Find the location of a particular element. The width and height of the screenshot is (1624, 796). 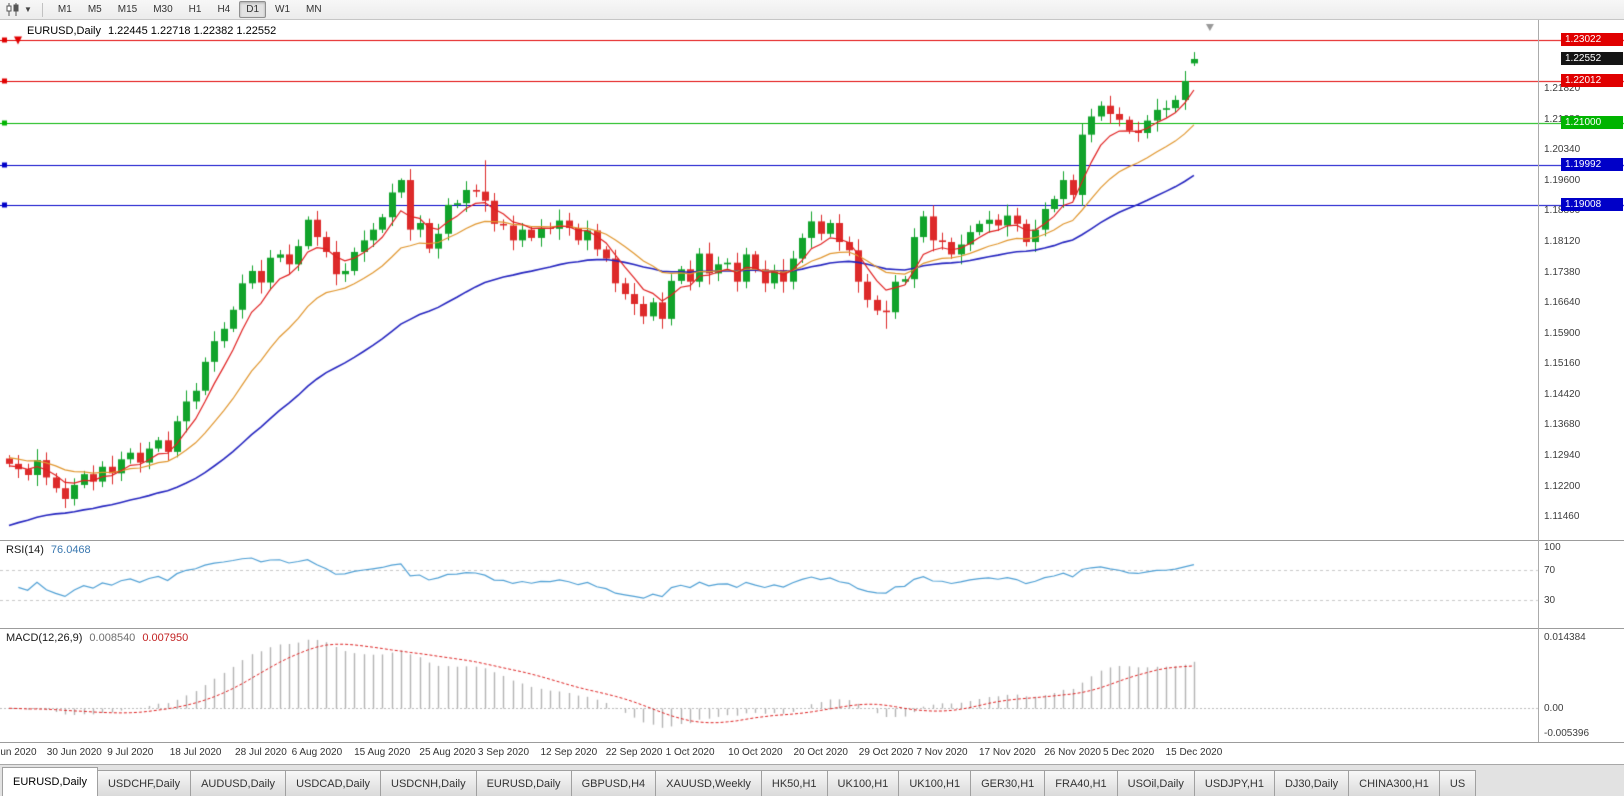

chart-tab: HK50,H1 is located at coordinates (794, 783).